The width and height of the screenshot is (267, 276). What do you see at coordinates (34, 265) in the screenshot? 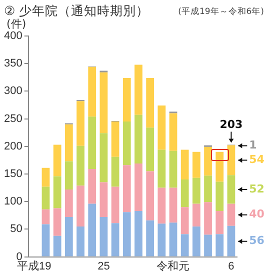
I see `x-tick-label: 平成19` at bounding box center [34, 265].